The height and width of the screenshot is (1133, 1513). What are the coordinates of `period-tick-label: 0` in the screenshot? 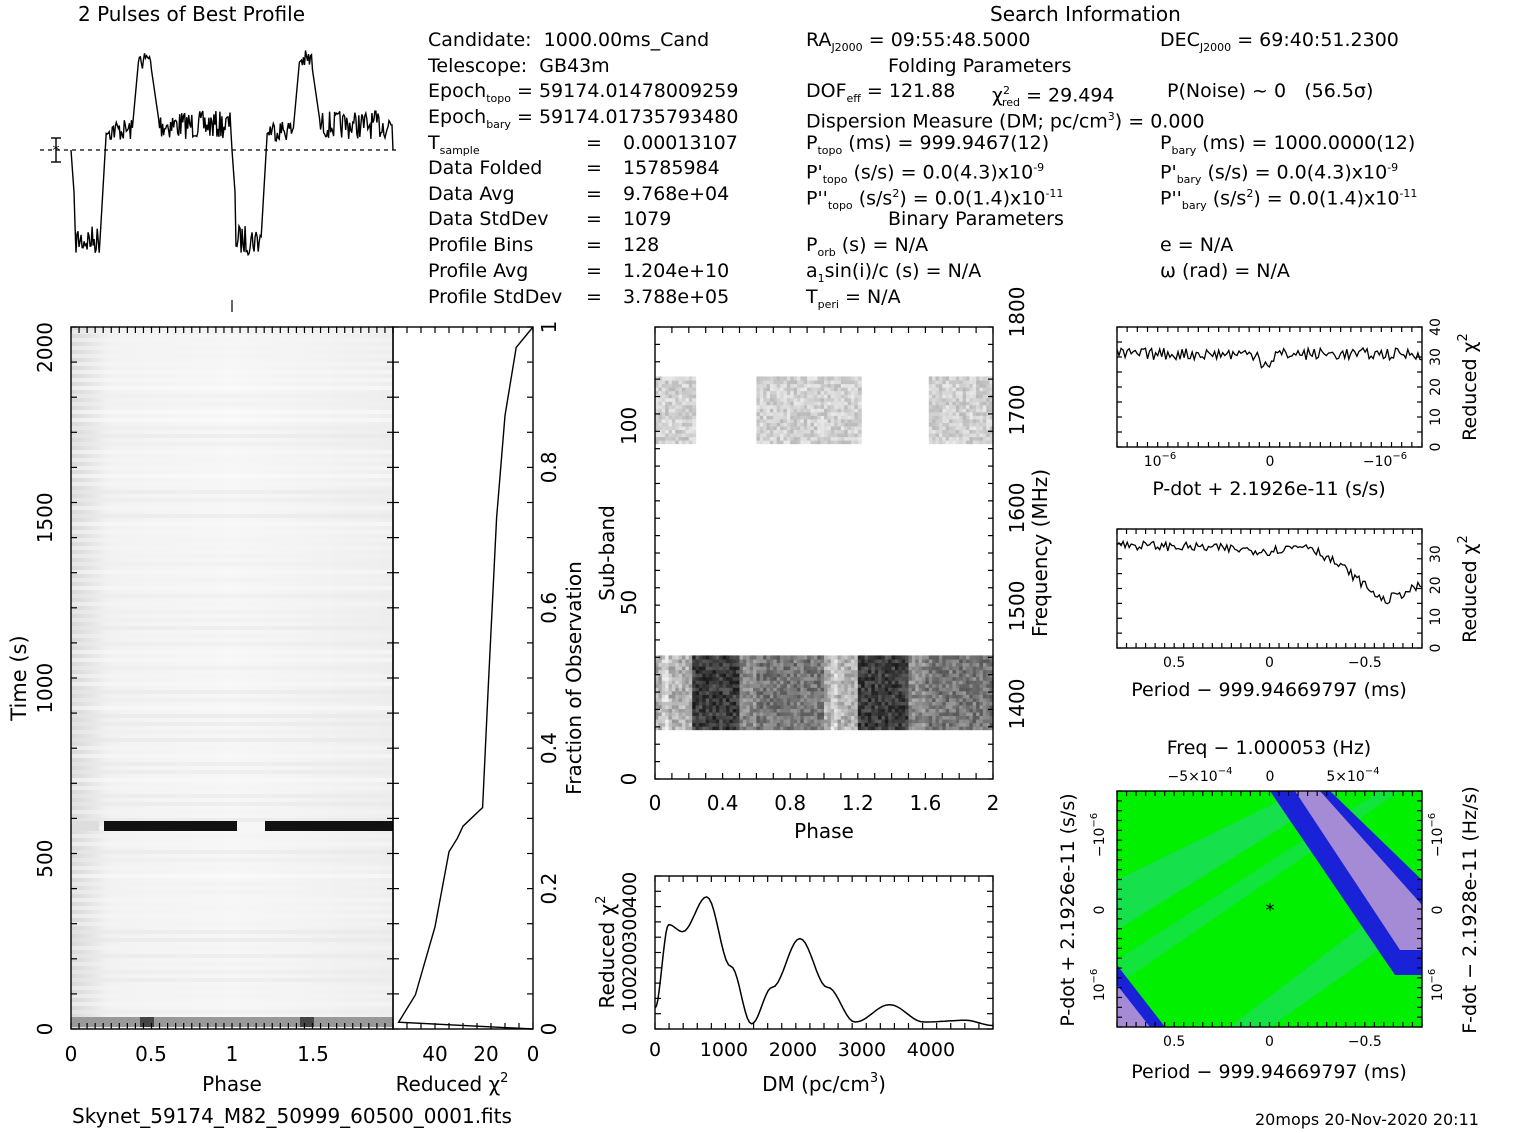 It's located at (1269, 663).